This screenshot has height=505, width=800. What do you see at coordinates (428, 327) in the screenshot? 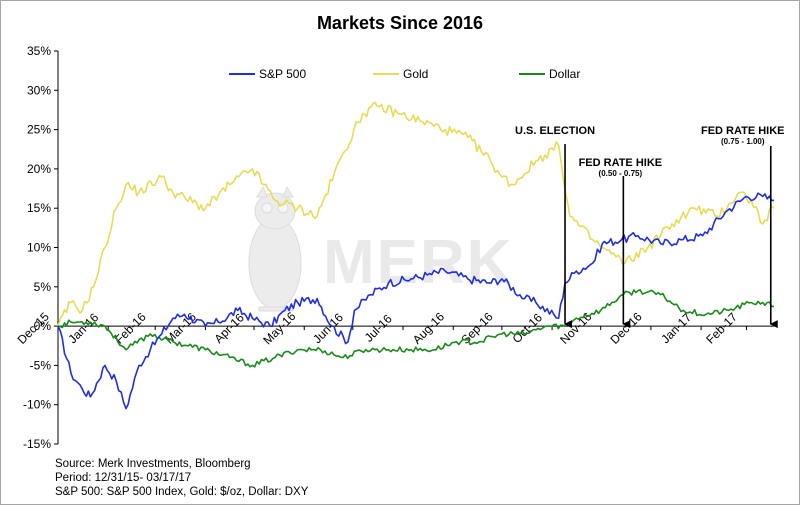
I see `x-tick-label: Aug-16` at bounding box center [428, 327].